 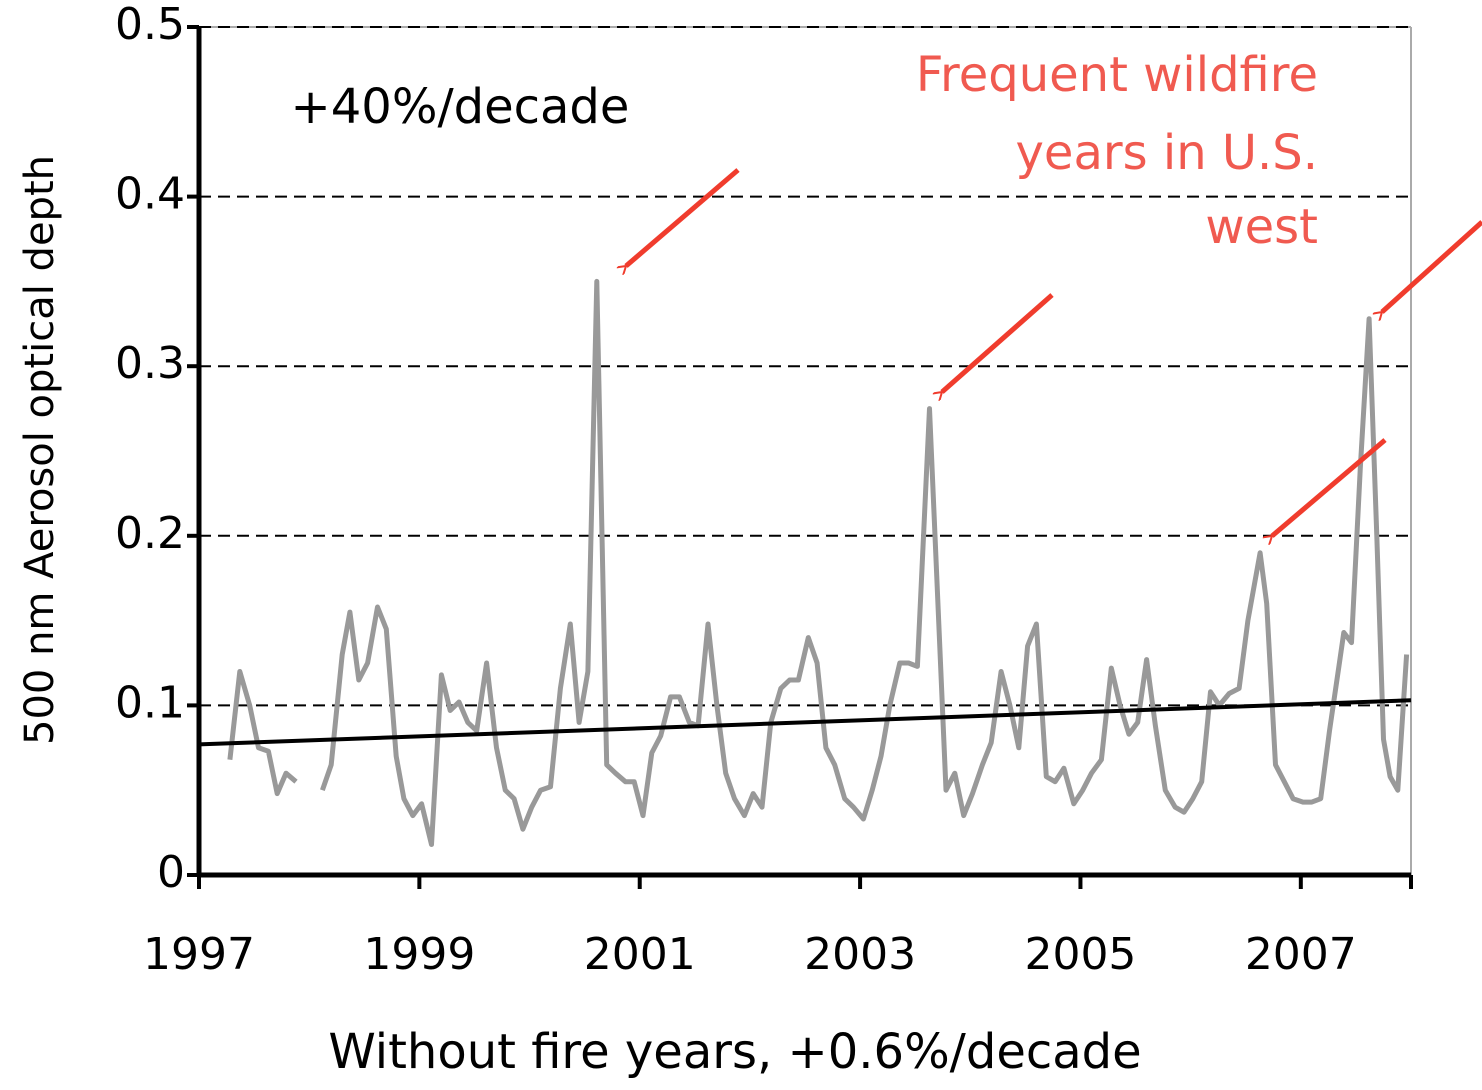 What do you see at coordinates (150, 194) in the screenshot?
I see `y-tick-label: 0.4` at bounding box center [150, 194].